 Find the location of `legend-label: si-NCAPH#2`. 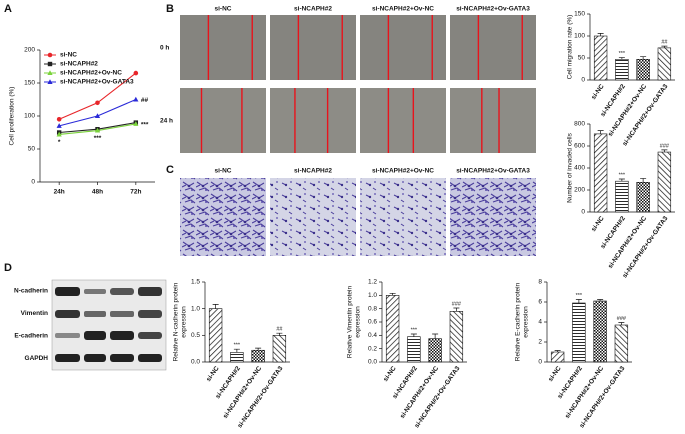

legend-label: si-NCAPH#2 is located at coordinates (79, 64).